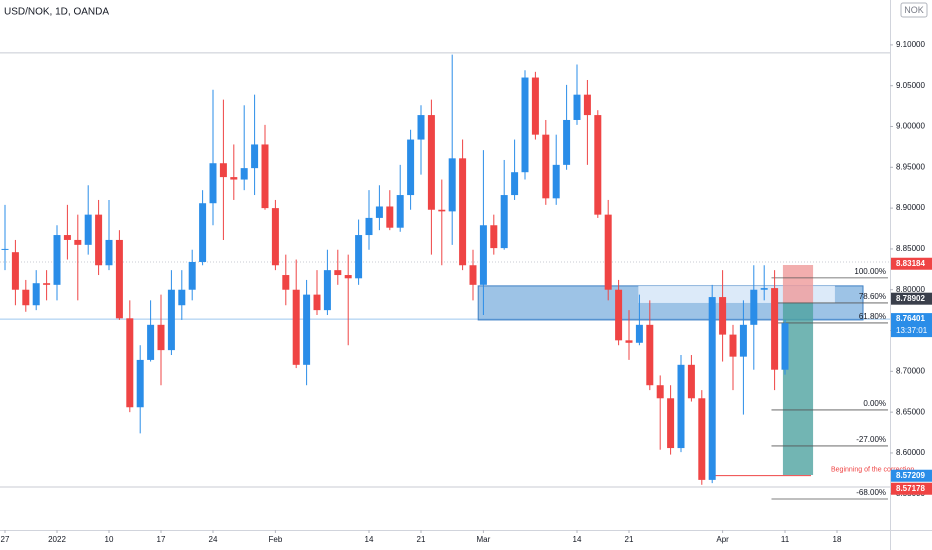  I want to click on fib-label: 61.80%, so click(872, 316).